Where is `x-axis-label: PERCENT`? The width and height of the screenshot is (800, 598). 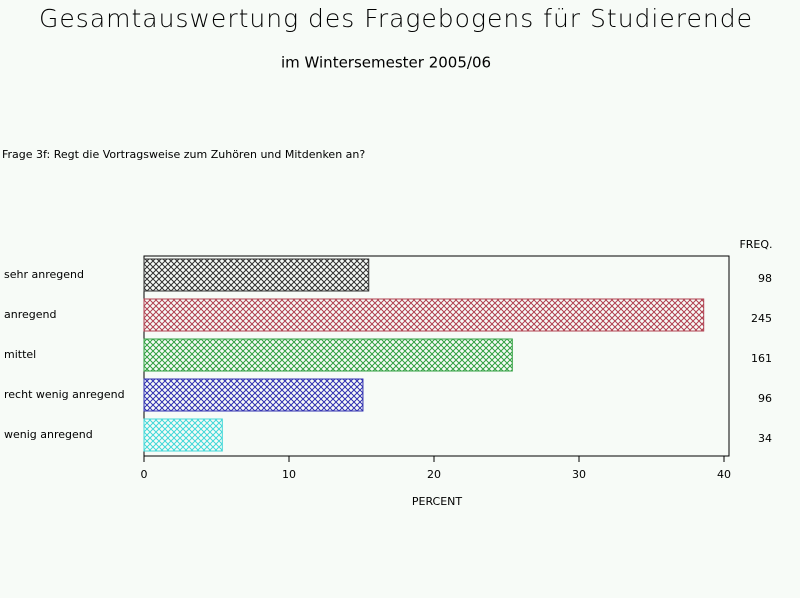
x-axis-label: PERCENT is located at coordinates (437, 501).